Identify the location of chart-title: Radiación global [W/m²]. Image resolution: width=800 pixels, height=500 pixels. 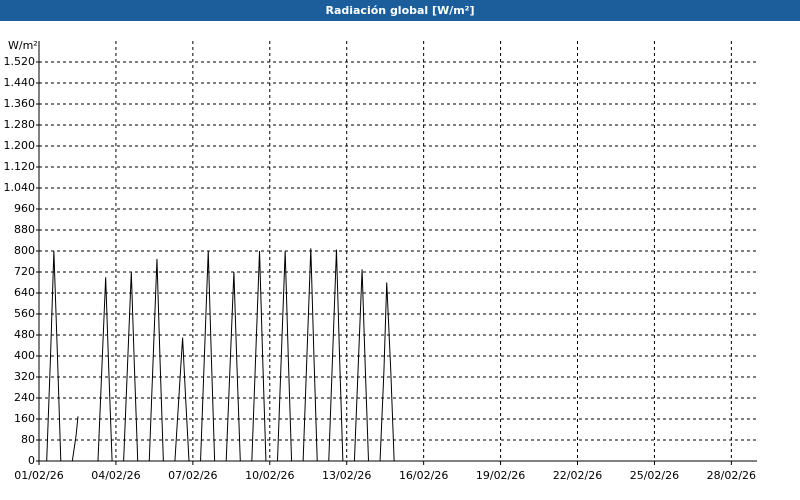
(400, 10).